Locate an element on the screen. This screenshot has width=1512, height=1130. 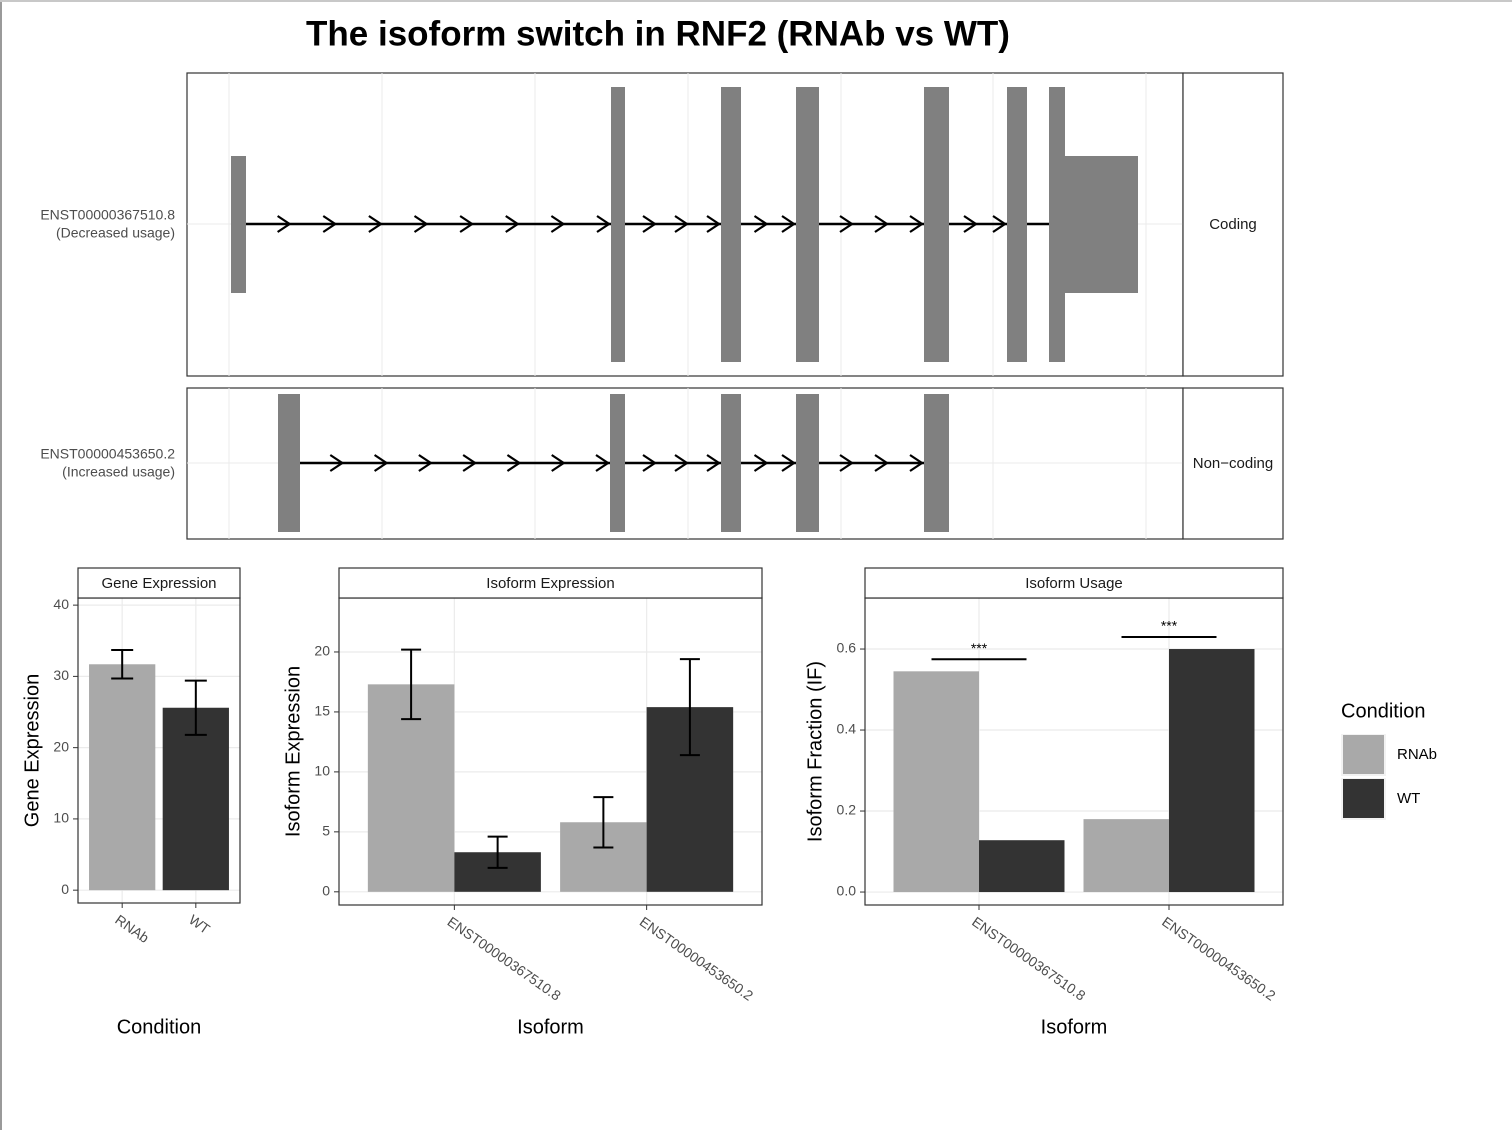
panel-title: Isoform Expression is located at coordinates (550, 583).